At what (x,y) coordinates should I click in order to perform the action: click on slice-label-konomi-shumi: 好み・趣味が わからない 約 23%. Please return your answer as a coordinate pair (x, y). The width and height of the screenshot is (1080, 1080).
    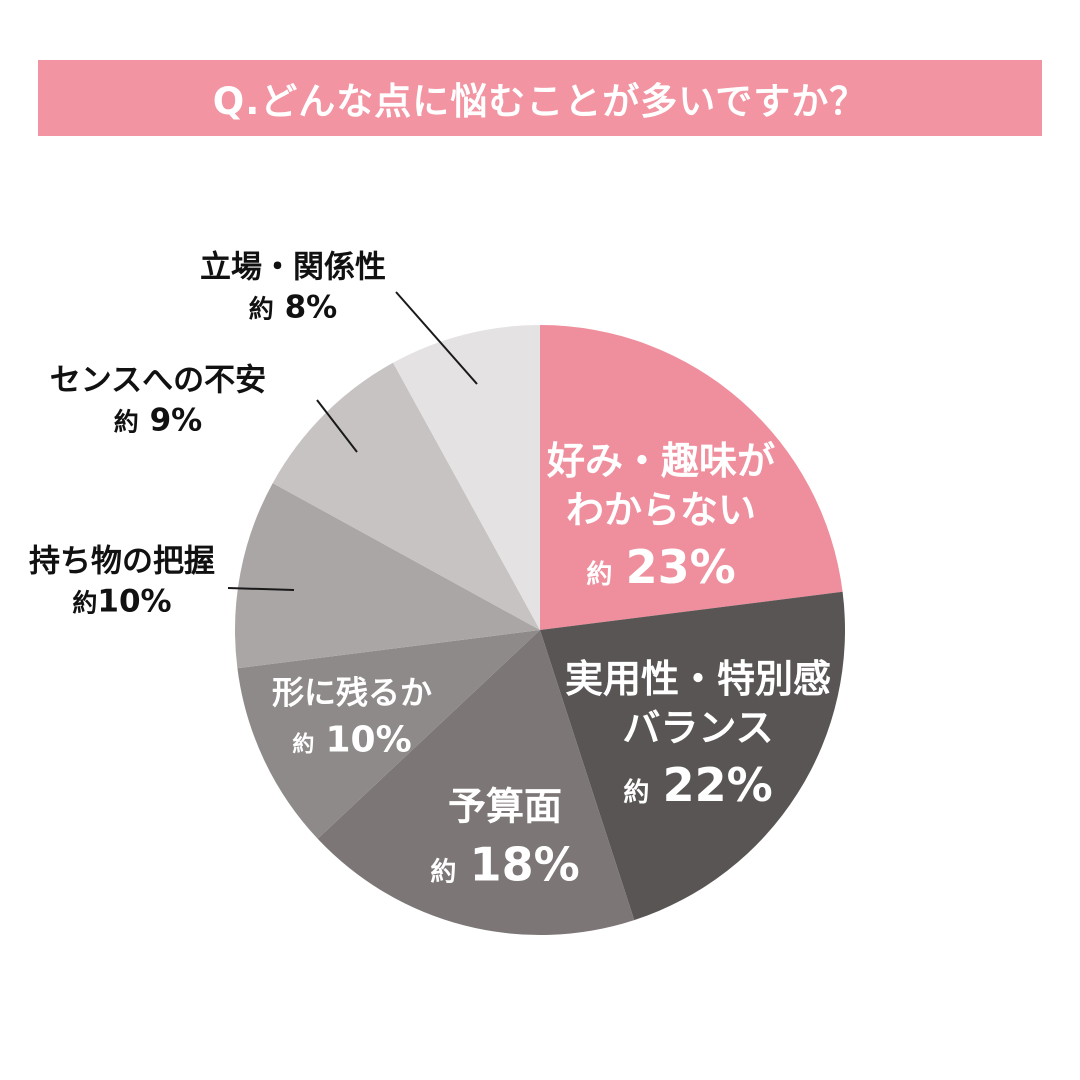
    Looking at the image, I should click on (661, 517).